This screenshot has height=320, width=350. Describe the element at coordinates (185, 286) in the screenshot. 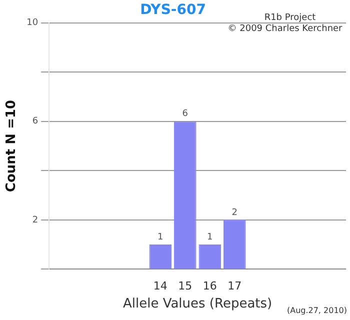

I see `x-tick-label: 15` at that location.